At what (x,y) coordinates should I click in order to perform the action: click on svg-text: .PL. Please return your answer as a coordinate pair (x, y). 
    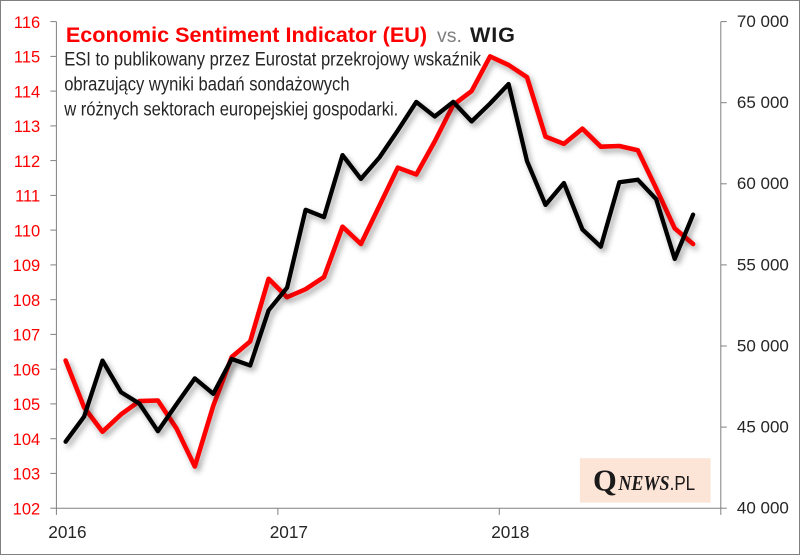
    Looking at the image, I should click on (683, 483).